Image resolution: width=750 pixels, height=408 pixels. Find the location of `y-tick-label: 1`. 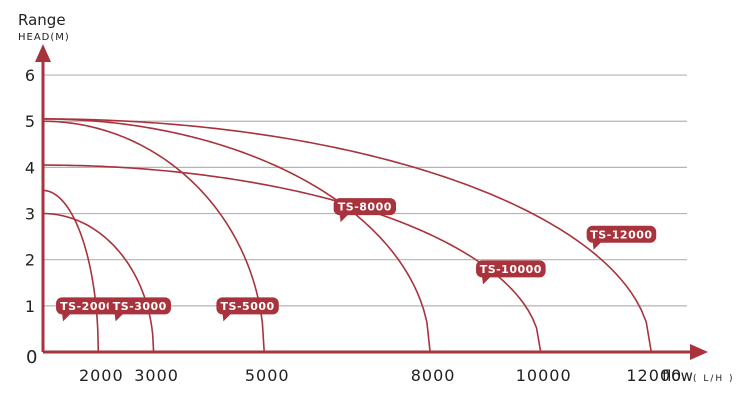

y-tick-label: 1 is located at coordinates (30, 306).